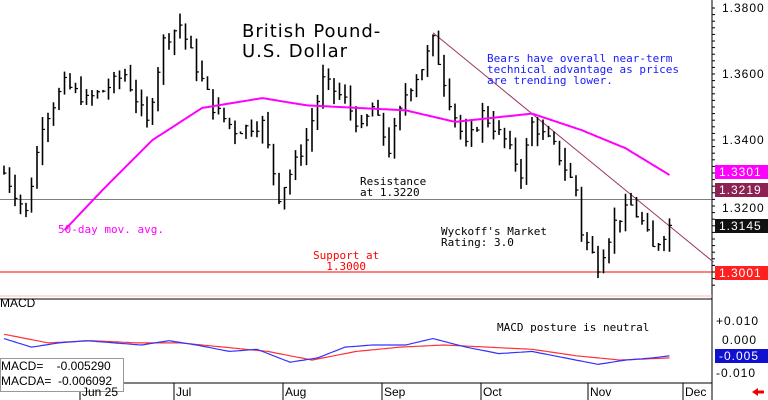 This screenshot has width=768, height=400. Describe the element at coordinates (740, 340) in the screenshot. I see `macd-tick: 0.000` at that location.